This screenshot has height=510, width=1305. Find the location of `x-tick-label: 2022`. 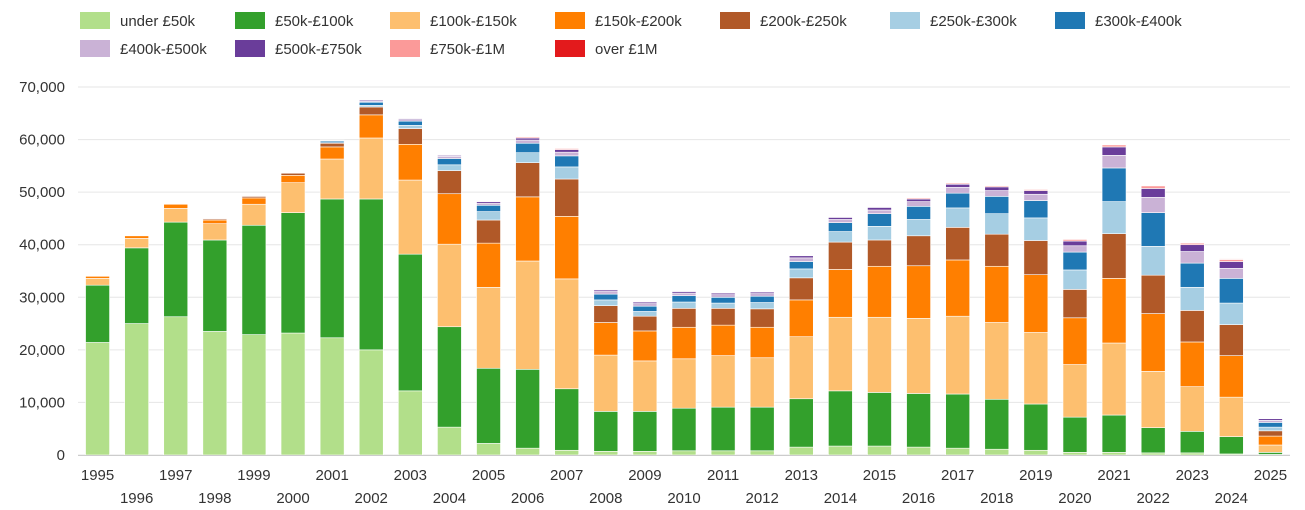

x-tick-label: 2022 is located at coordinates (1152, 498).